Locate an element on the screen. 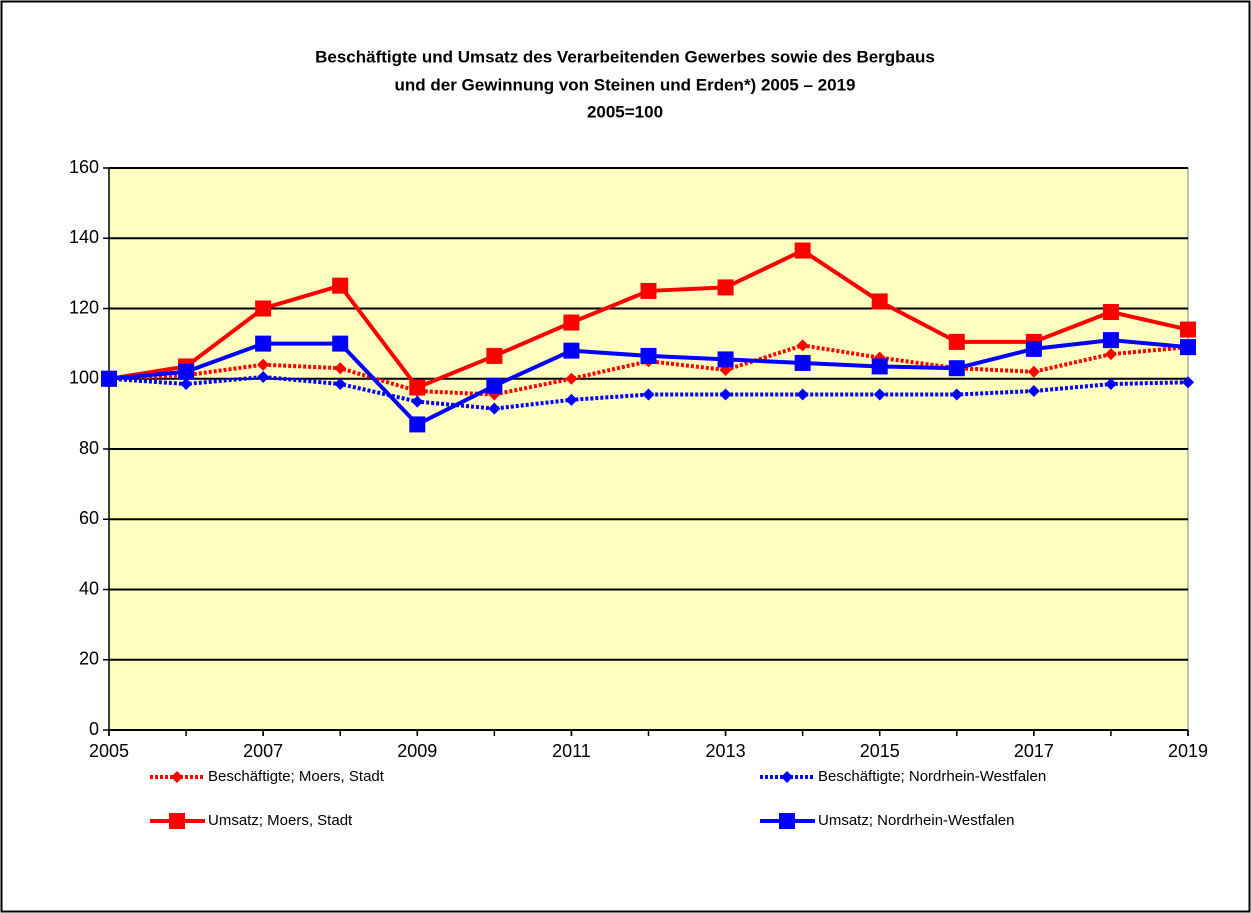 Image resolution: width=1251 pixels, height=913 pixels. x-tick-label: 2013 is located at coordinates (726, 751).